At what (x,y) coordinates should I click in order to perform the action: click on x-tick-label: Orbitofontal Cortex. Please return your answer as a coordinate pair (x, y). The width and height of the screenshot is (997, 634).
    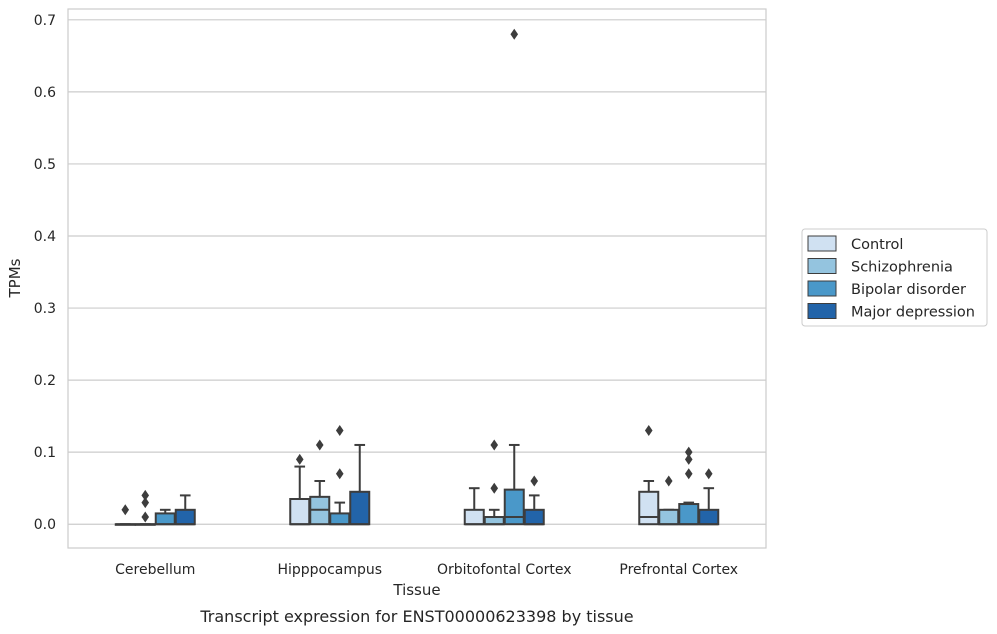
    Looking at the image, I should click on (504, 570).